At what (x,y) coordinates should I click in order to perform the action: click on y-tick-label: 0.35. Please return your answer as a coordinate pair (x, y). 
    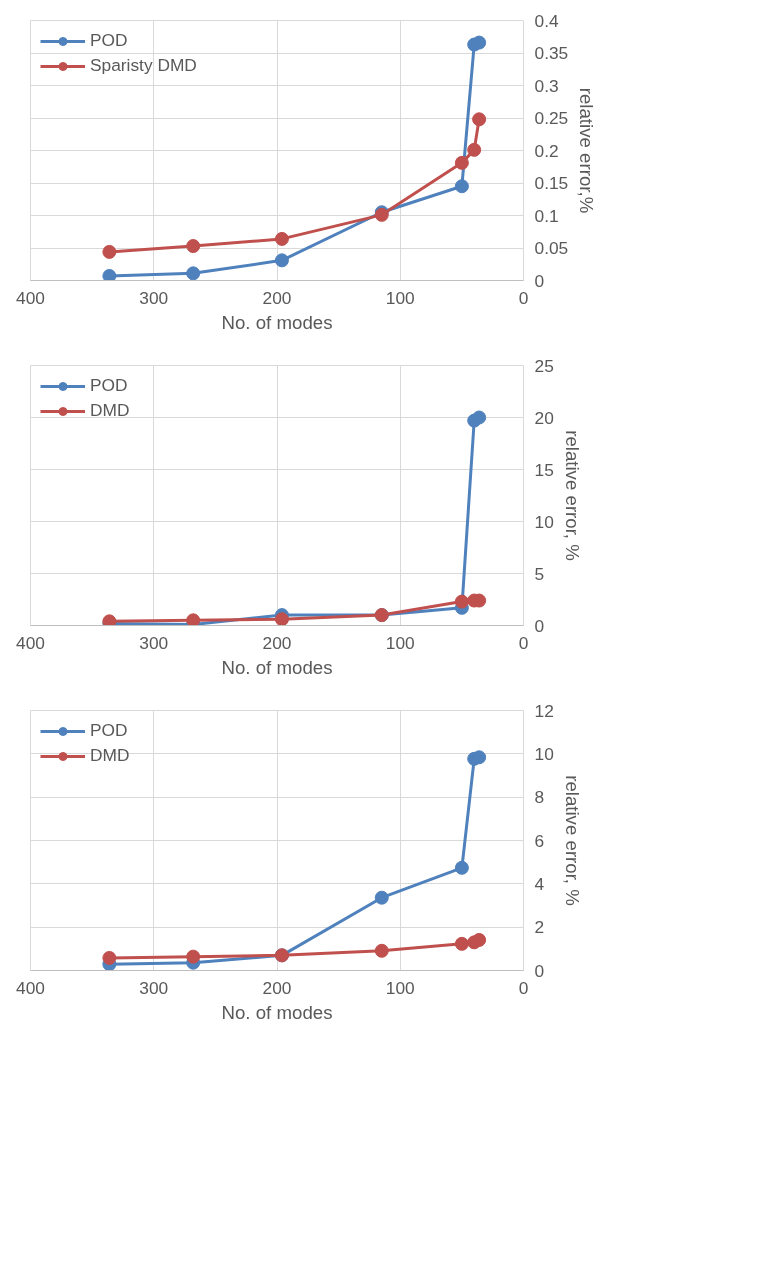
    Looking at the image, I should click on (551, 53).